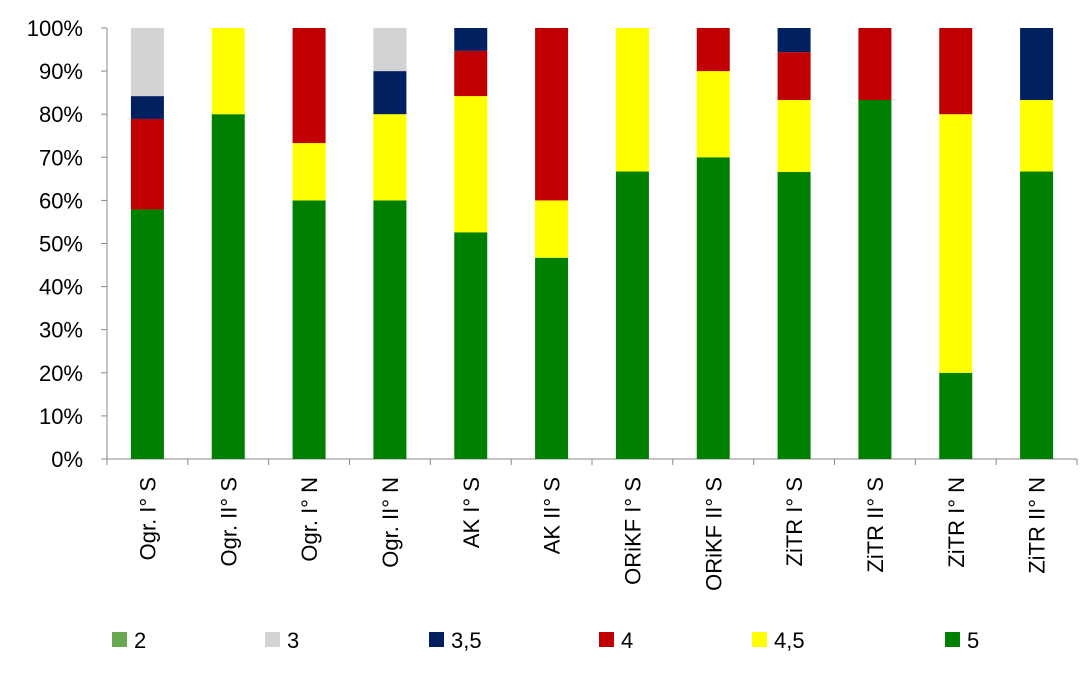 The image size is (1087, 679). What do you see at coordinates (973, 640) in the screenshot?
I see `legend-label: 5` at bounding box center [973, 640].